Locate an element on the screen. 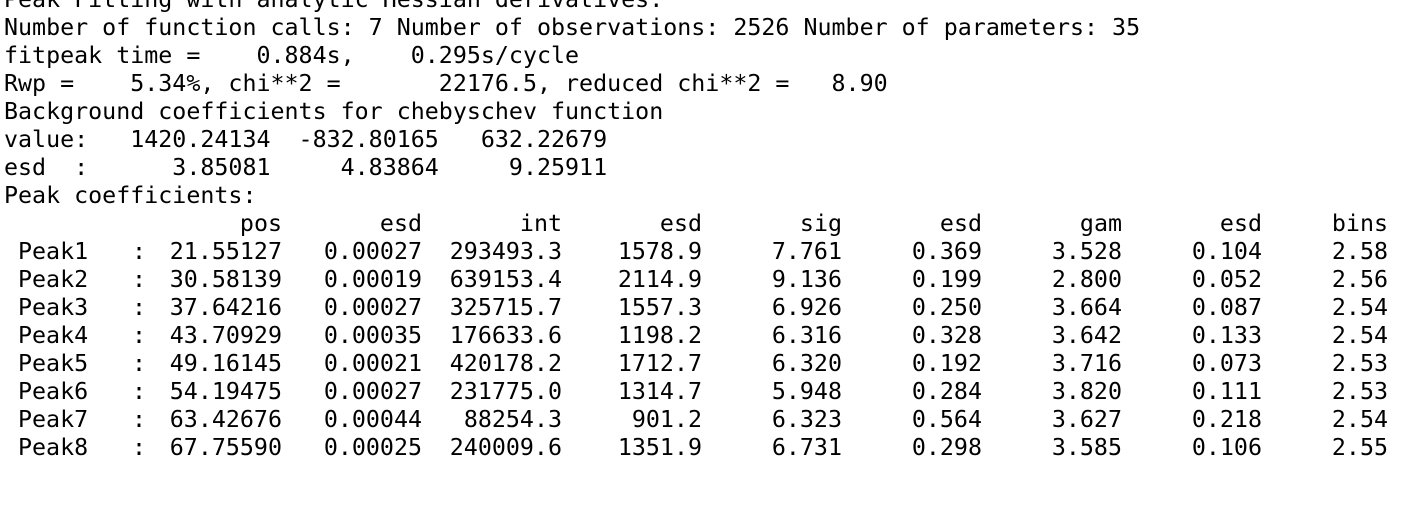 The width and height of the screenshot is (1416, 518). cell-int-esd: 901.2 is located at coordinates (666, 419).